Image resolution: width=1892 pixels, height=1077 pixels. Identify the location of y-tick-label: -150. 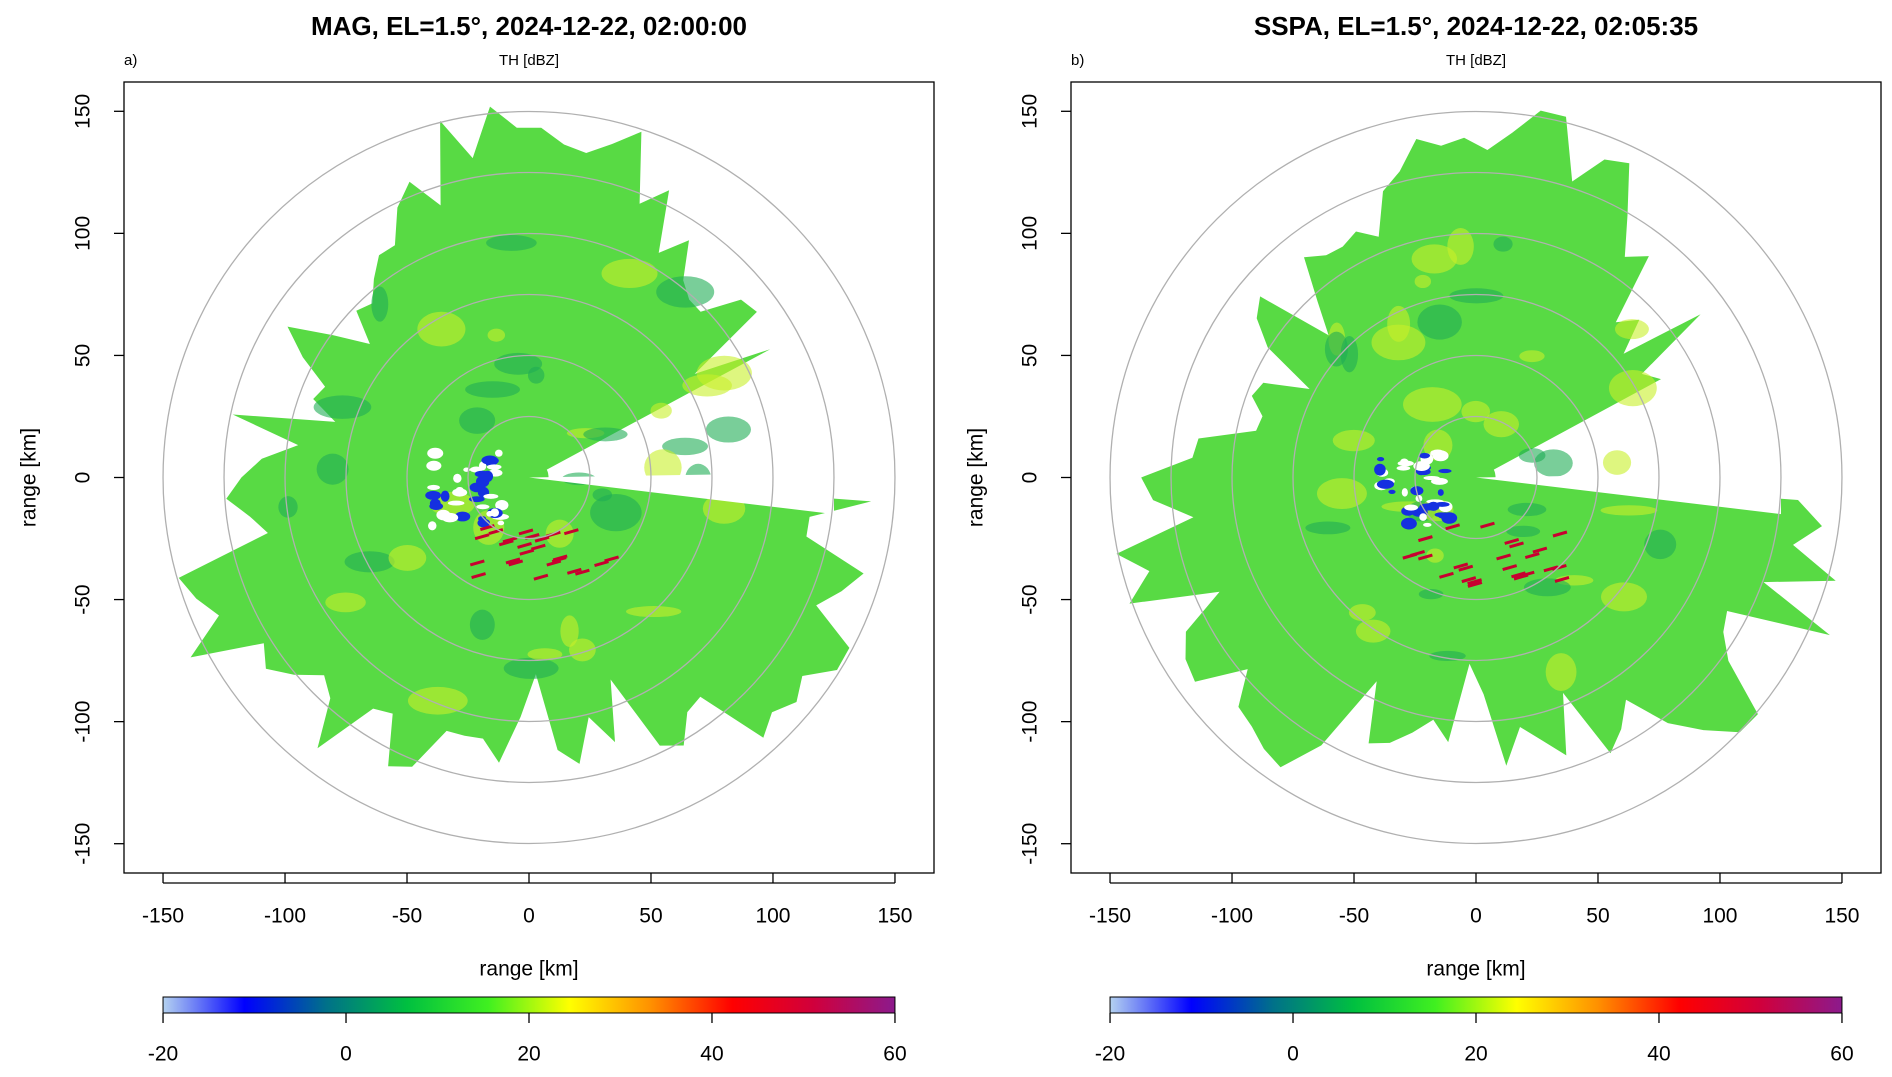
(83, 844).